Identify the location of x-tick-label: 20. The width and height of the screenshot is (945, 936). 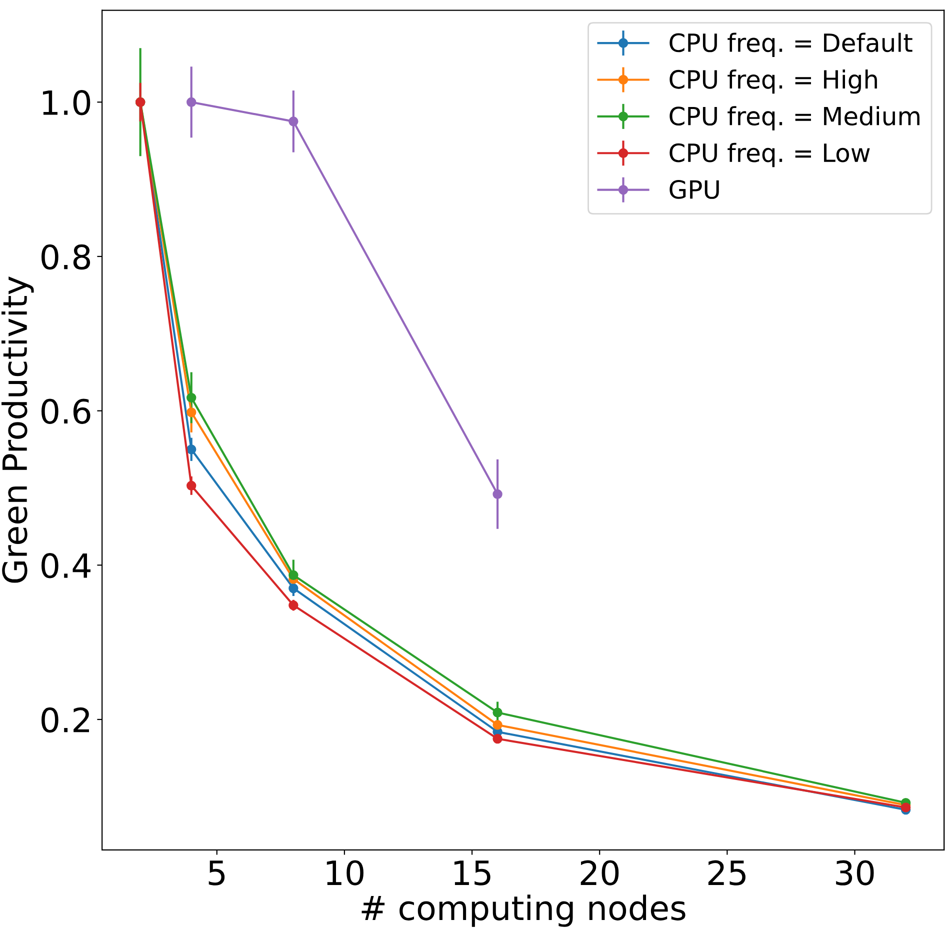
(599, 873).